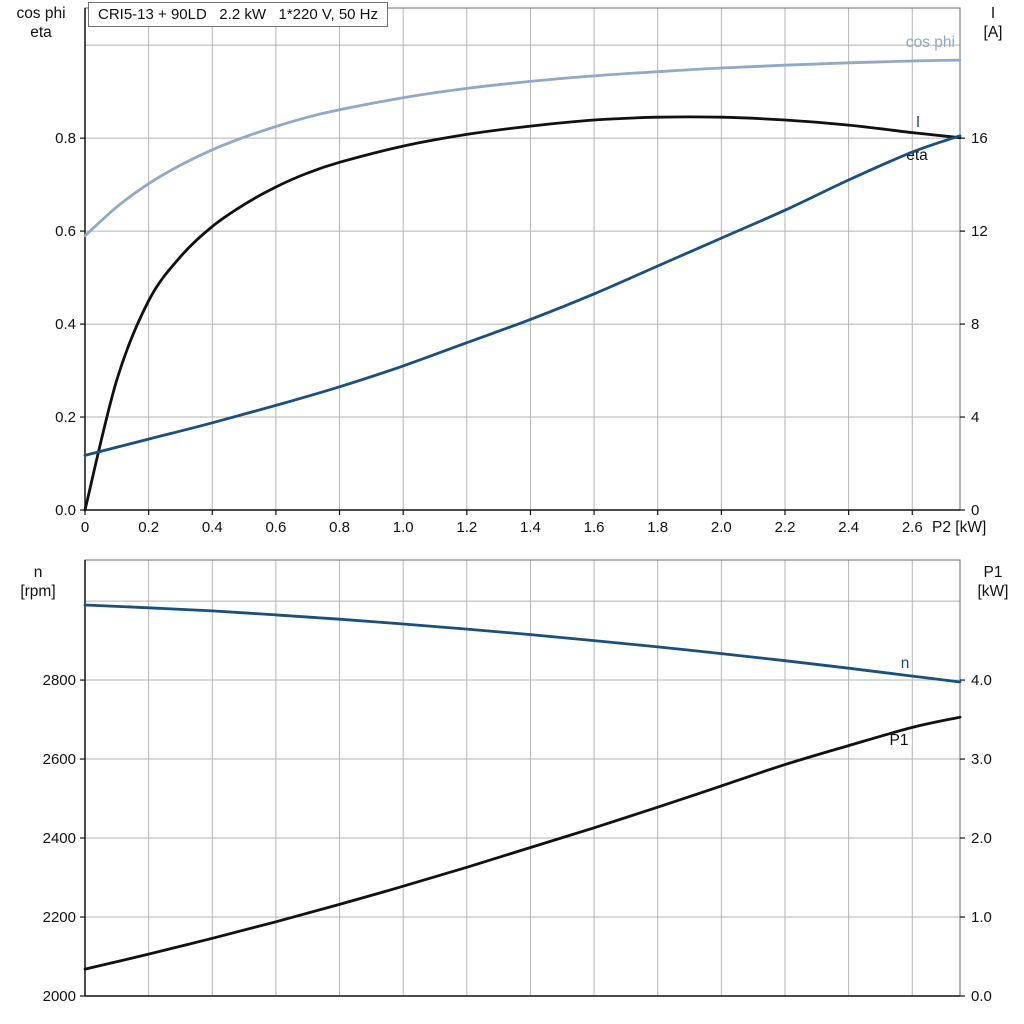  What do you see at coordinates (993, 33) in the screenshot?
I see `current-axis-unit: [A]` at bounding box center [993, 33].